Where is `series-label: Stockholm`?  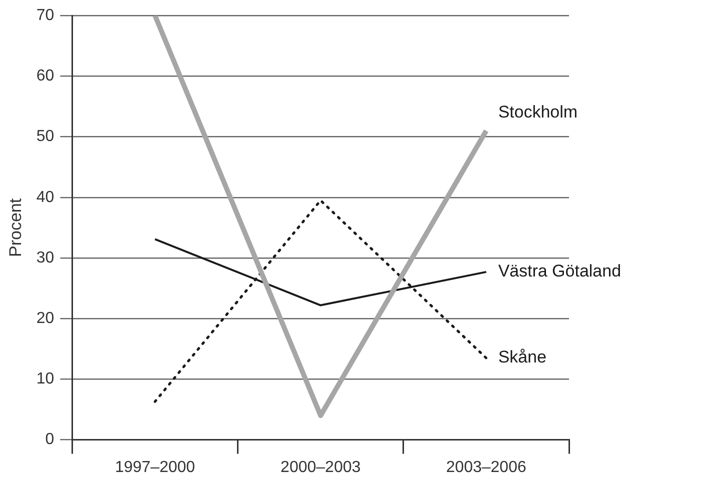
series-label: Stockholm is located at coordinates (538, 112).